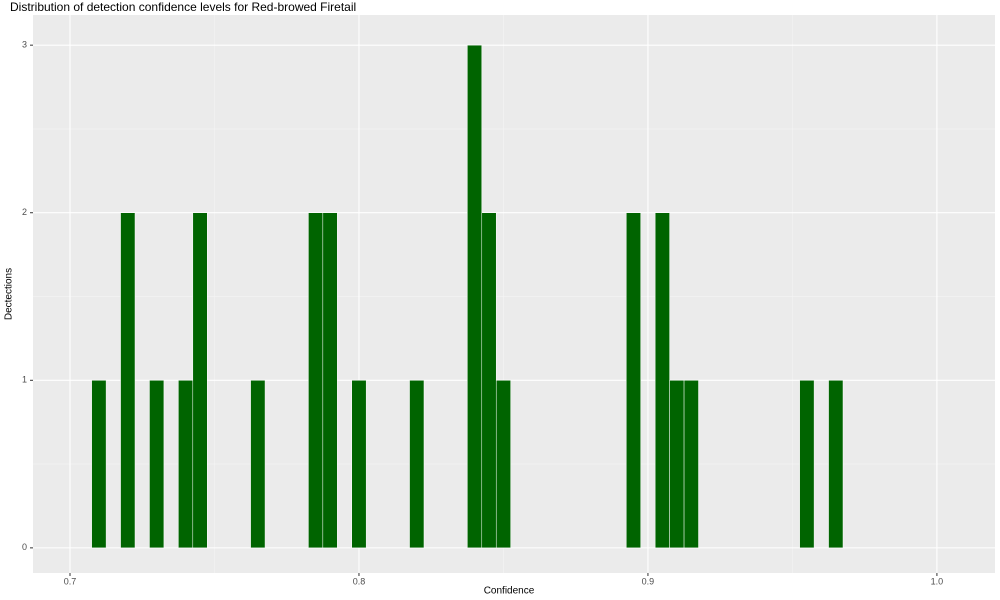 The image size is (1000, 600). I want to click on x-tick-label: 1.0, so click(937, 581).